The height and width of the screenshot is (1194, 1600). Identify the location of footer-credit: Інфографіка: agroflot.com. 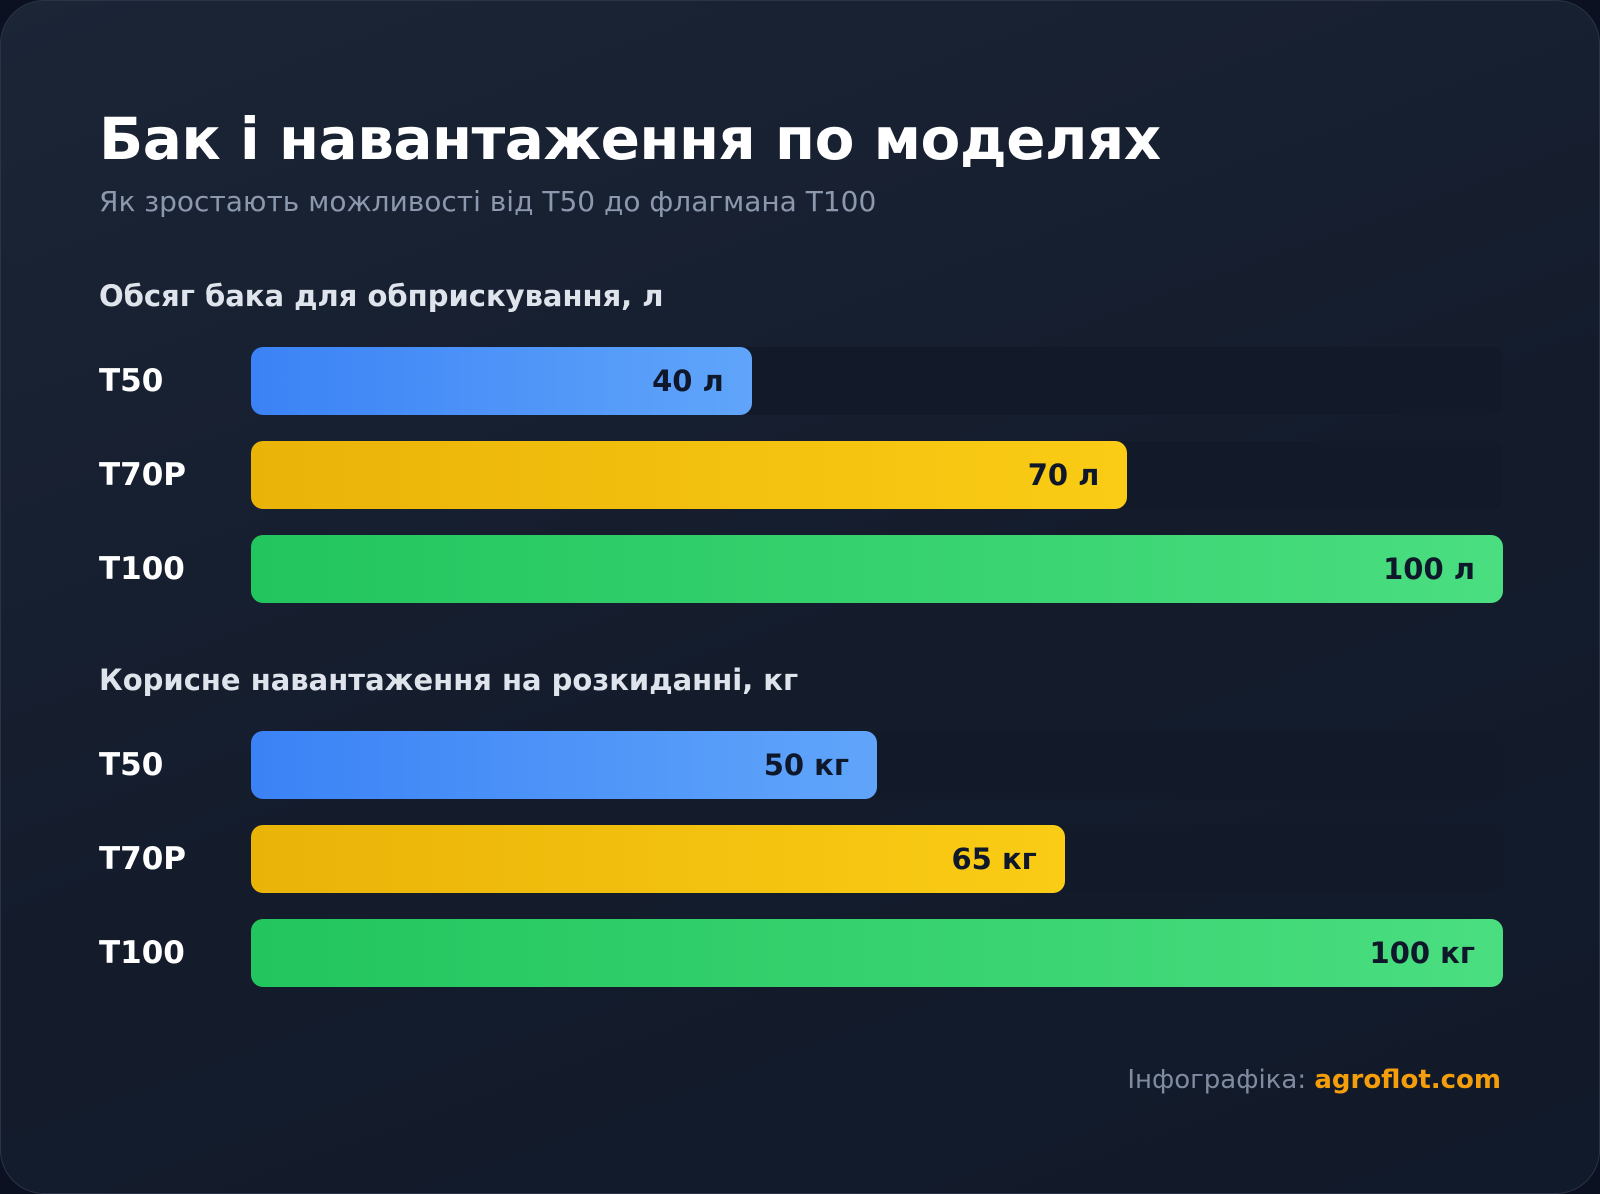
(1314, 1080).